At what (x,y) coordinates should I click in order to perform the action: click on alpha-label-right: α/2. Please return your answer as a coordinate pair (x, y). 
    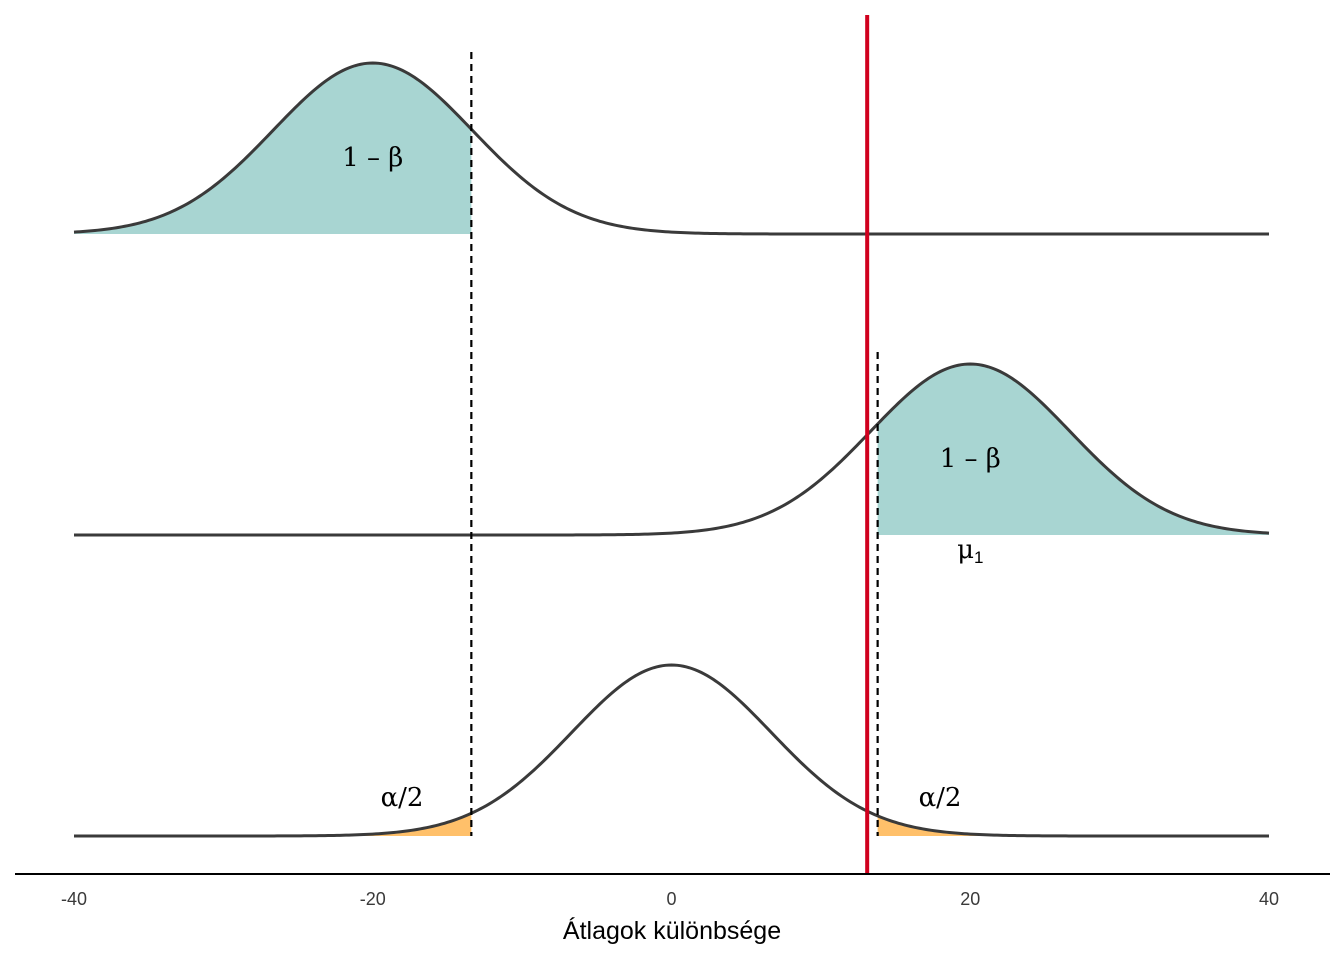
    Looking at the image, I should click on (940, 798).